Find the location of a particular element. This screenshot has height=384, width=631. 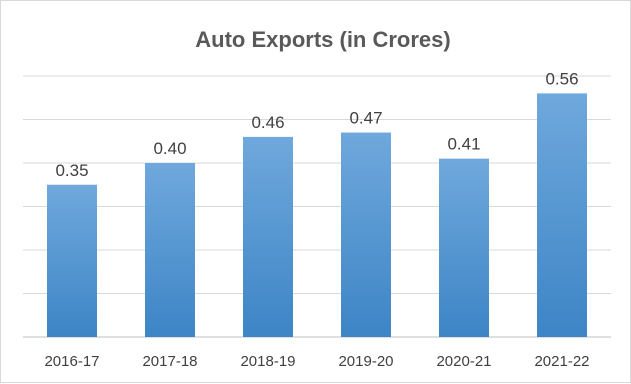

data-label: 0.41 is located at coordinates (463, 144).